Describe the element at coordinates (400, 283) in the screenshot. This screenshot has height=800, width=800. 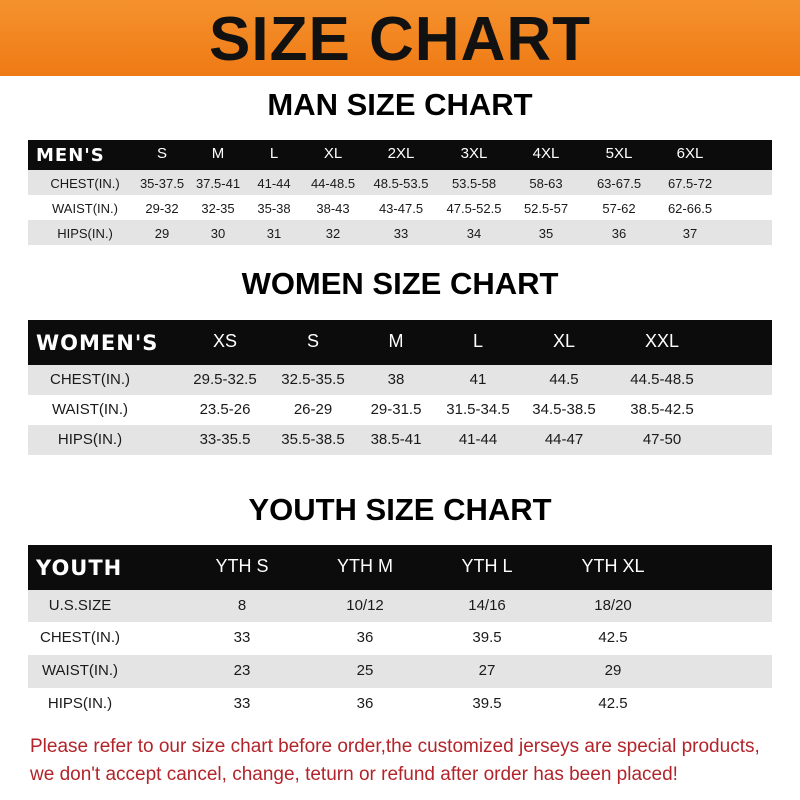
I see `women-heading: WOMEN SIZE CHART` at that location.